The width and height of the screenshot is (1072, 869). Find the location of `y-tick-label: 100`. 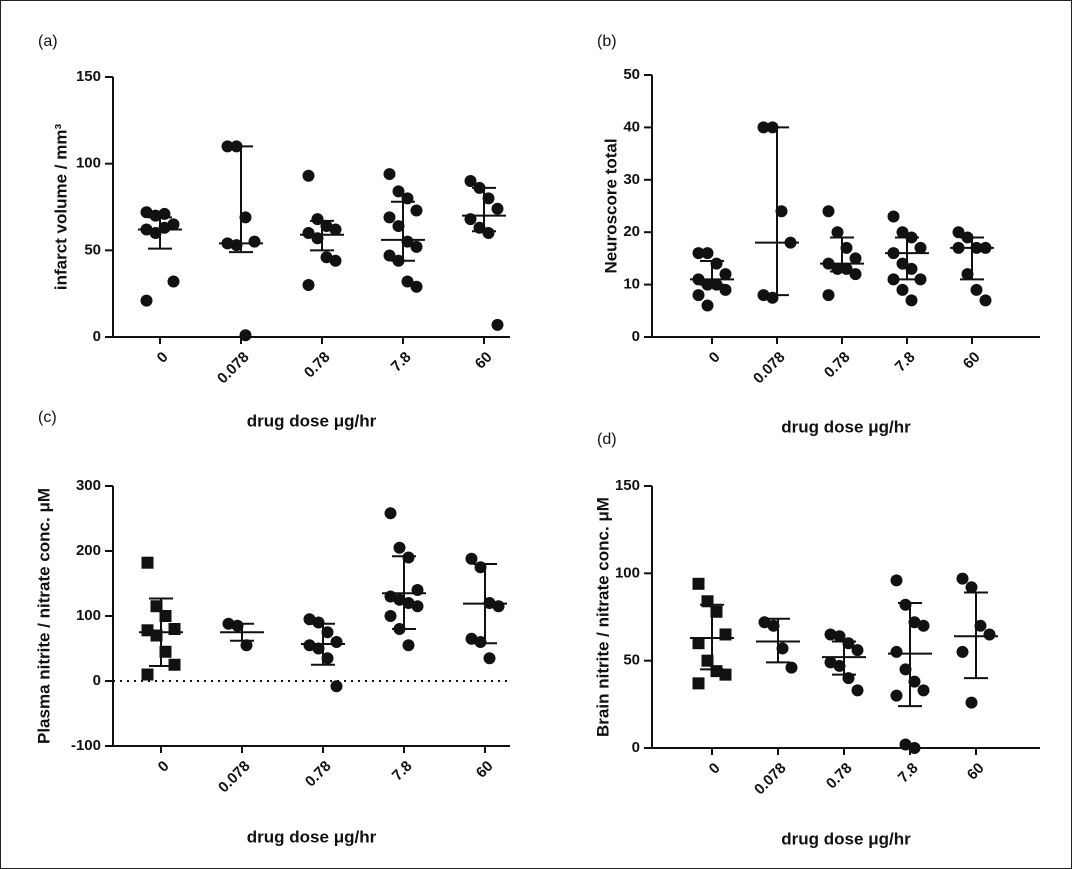

y-tick-label: 100 is located at coordinates (627, 572).